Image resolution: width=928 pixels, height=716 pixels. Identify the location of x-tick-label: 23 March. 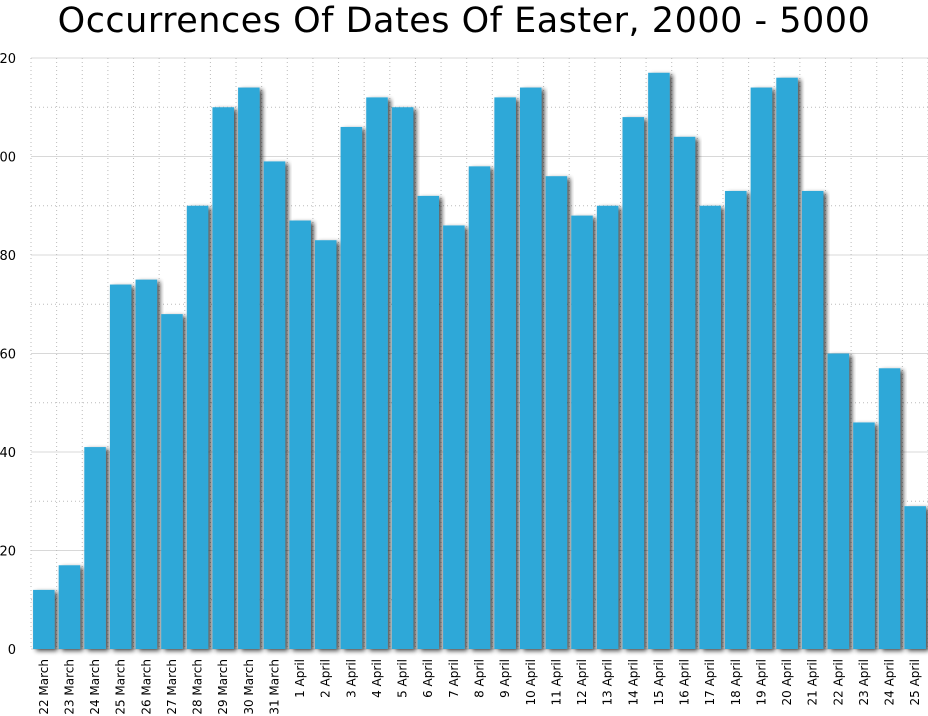
(69, 687).